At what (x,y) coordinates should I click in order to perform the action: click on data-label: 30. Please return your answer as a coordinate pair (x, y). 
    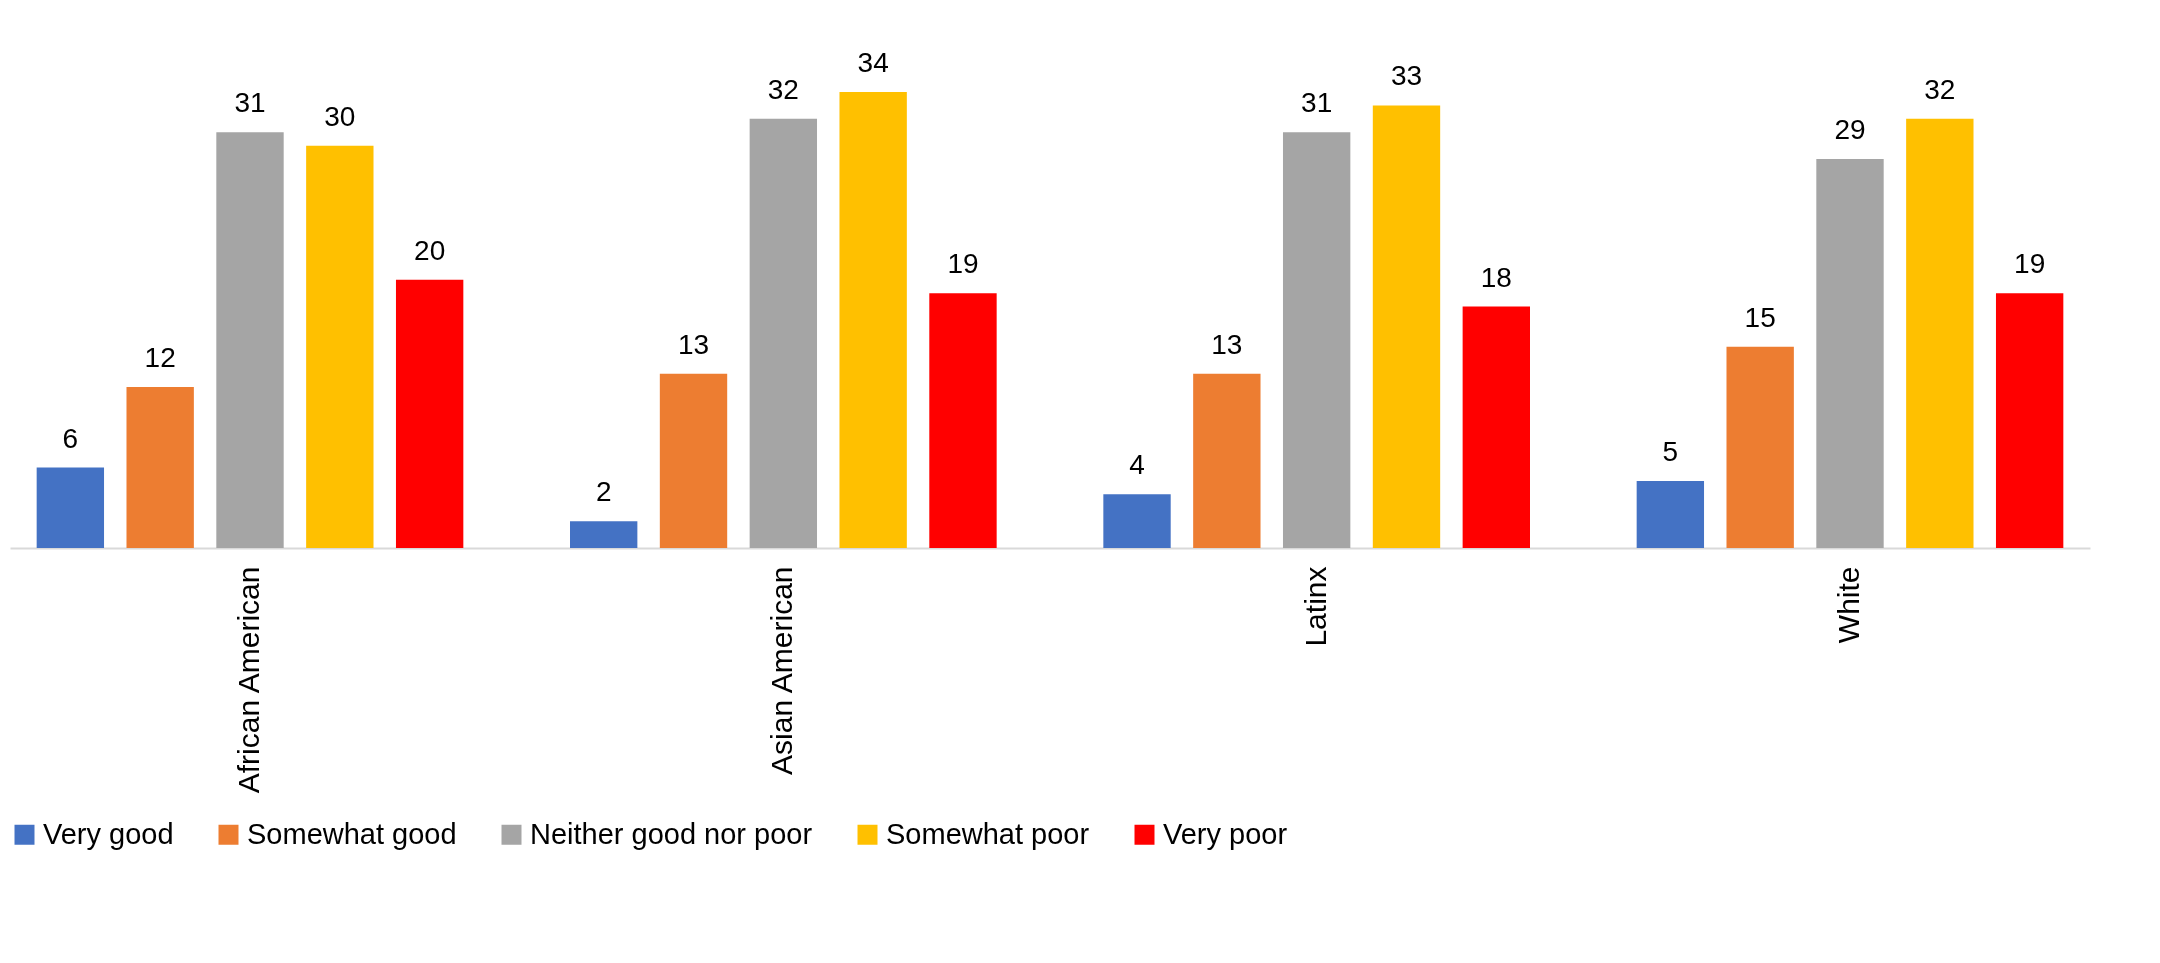
    Looking at the image, I should click on (340, 116).